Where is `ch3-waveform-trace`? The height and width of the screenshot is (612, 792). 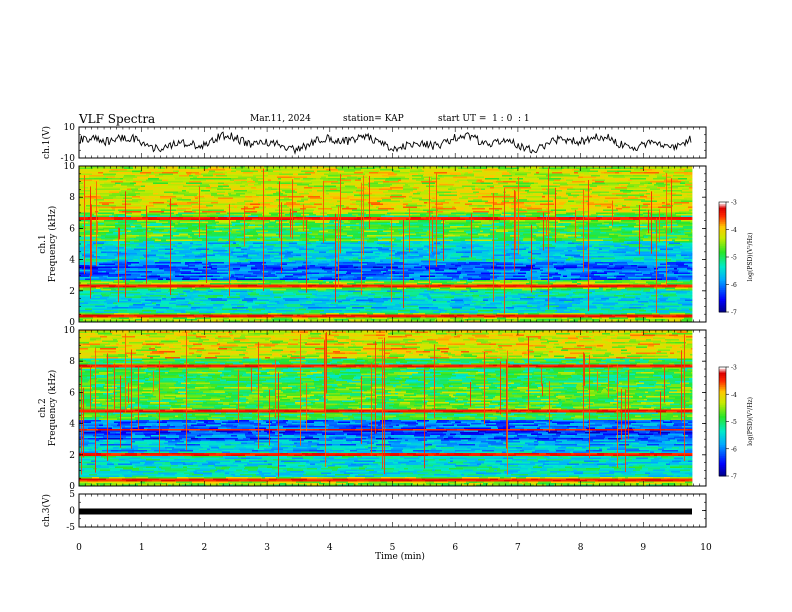 ch3-waveform-trace is located at coordinates (385, 511).